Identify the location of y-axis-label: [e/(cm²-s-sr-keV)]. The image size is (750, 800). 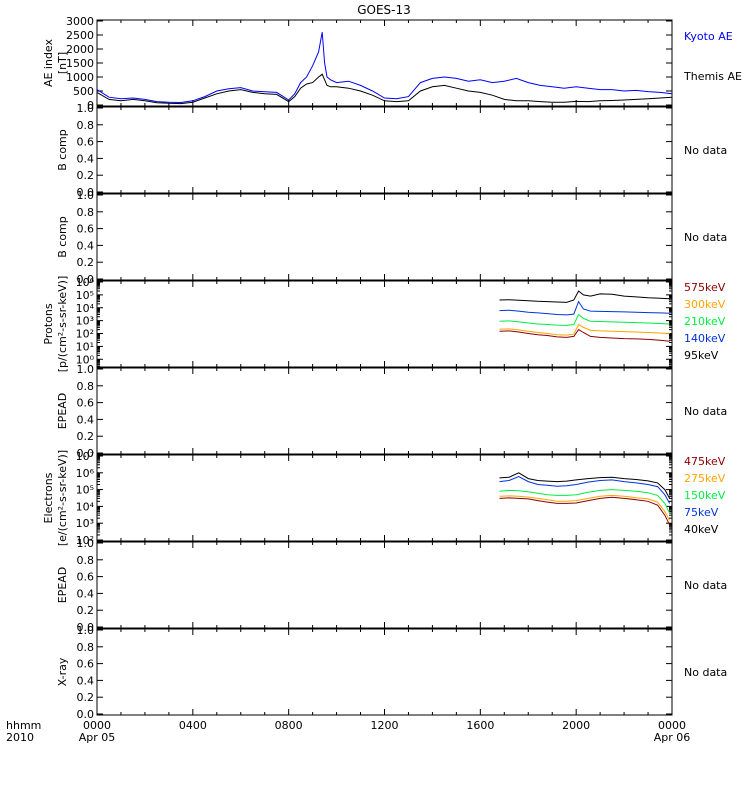
(62, 498).